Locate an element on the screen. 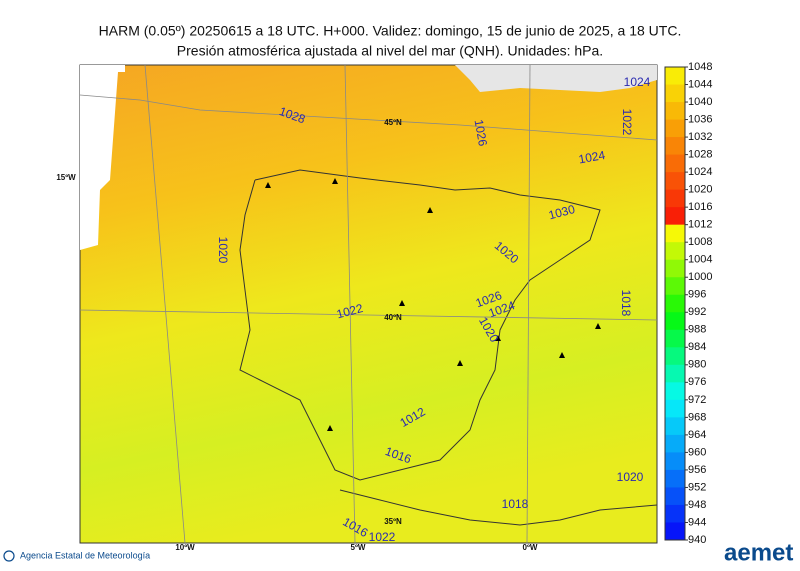  colorbar-tick-label: 1008 is located at coordinates (700, 242).